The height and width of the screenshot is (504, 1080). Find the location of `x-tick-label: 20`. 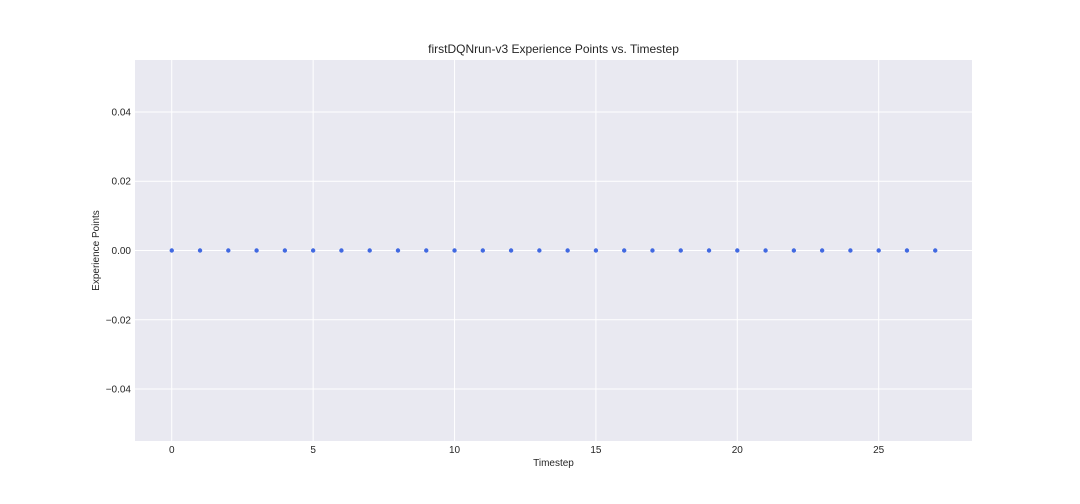

x-tick-label: 20 is located at coordinates (738, 450).